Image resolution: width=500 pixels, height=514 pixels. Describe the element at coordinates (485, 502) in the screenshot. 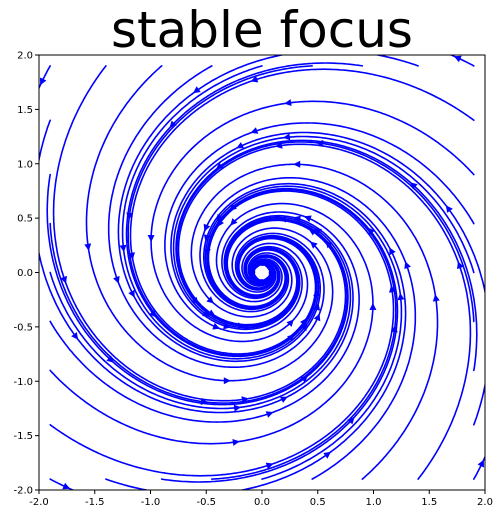

I see `x-tick-label: 2.0` at that location.